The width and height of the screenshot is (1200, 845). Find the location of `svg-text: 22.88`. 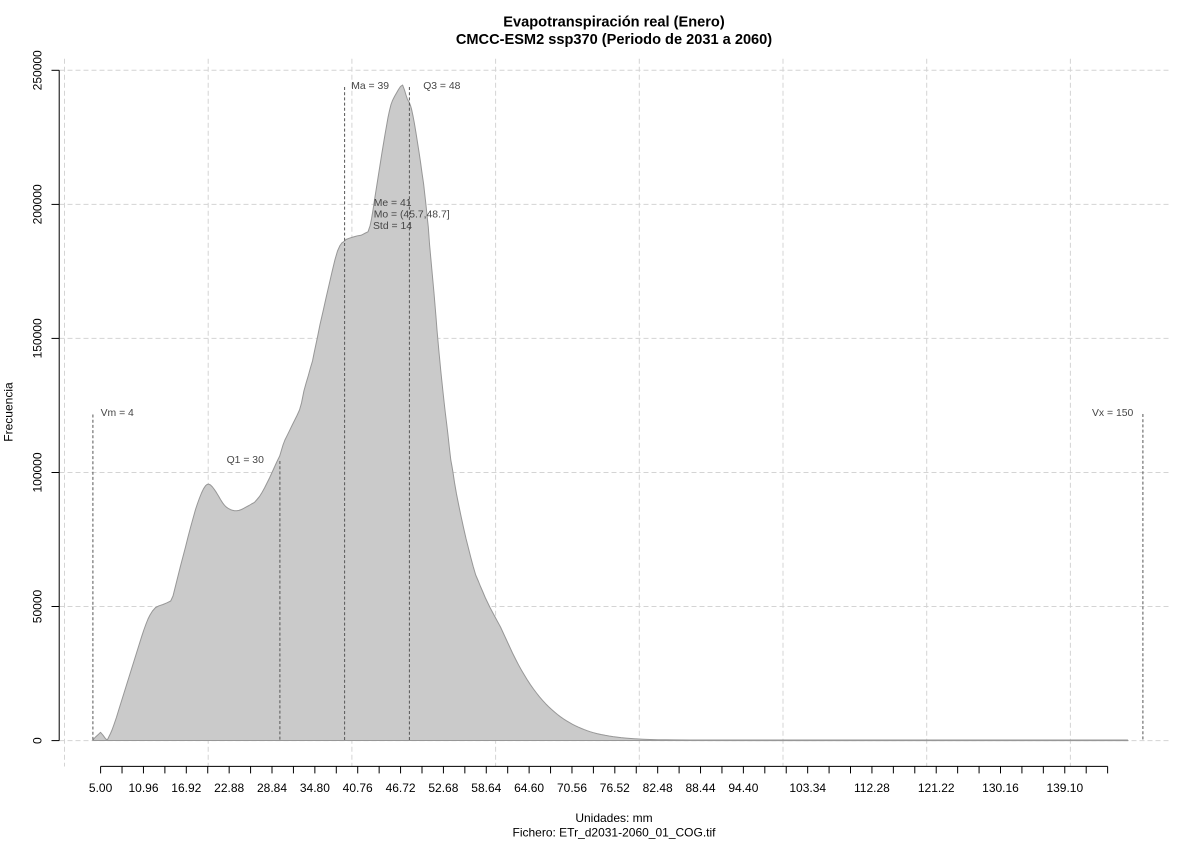

svg-text: 22.88 is located at coordinates (229, 788).